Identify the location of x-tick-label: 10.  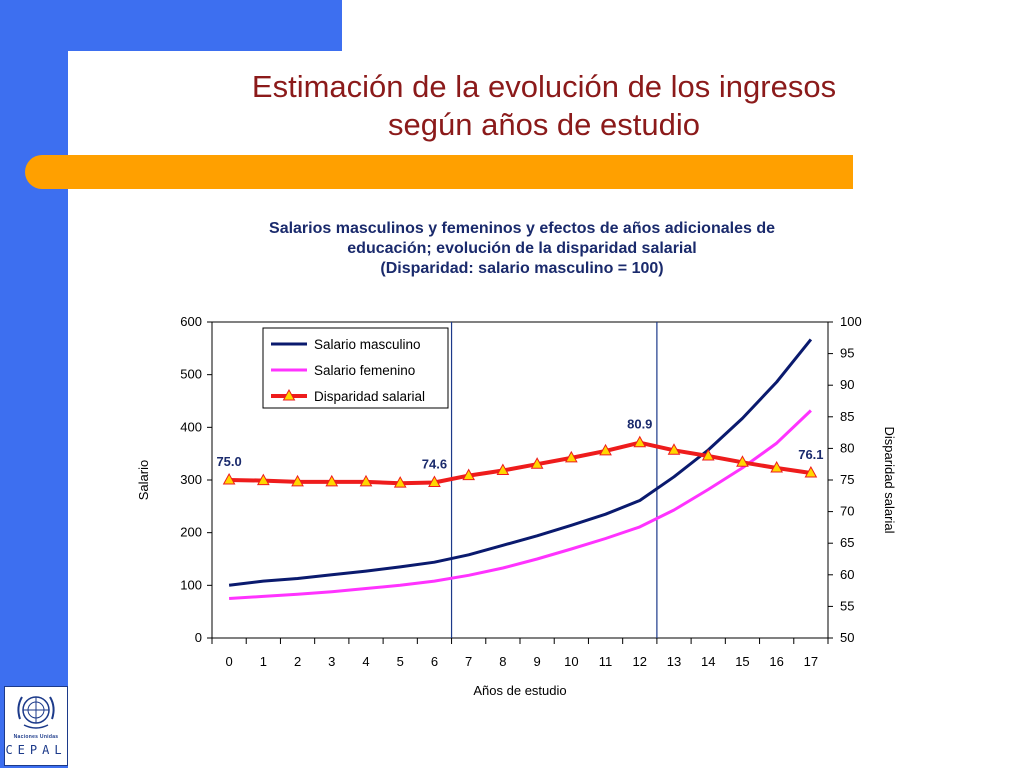
(571, 661).